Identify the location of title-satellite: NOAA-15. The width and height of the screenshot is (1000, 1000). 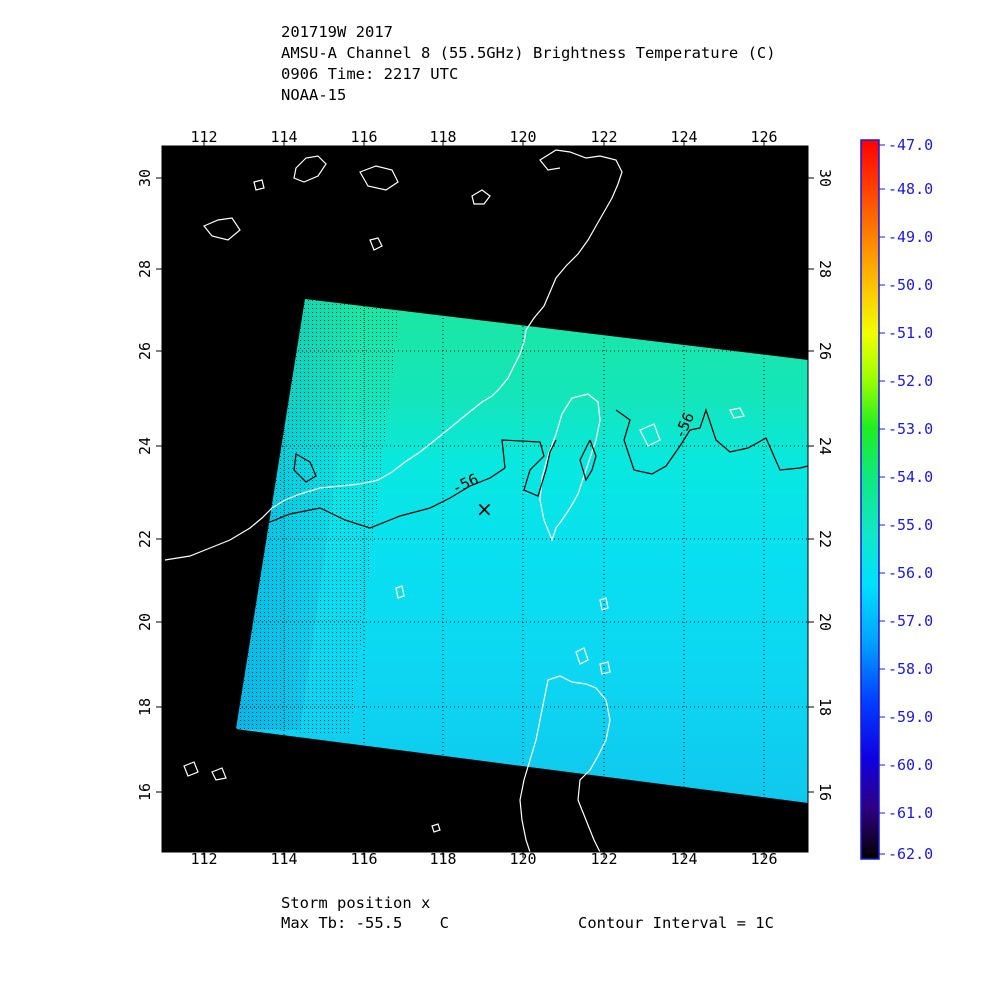
(314, 95).